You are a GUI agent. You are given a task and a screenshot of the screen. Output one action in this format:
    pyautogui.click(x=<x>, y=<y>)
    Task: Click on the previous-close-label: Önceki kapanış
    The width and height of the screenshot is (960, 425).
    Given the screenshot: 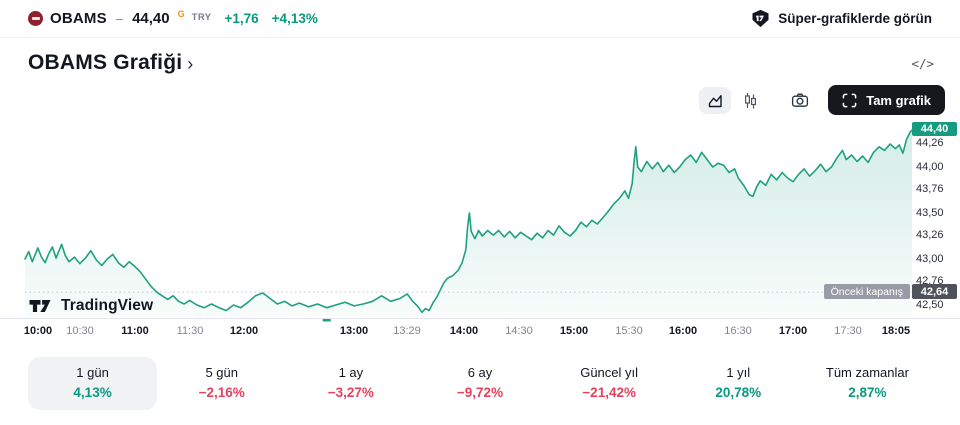 What is the action you would take?
    pyautogui.click(x=866, y=291)
    